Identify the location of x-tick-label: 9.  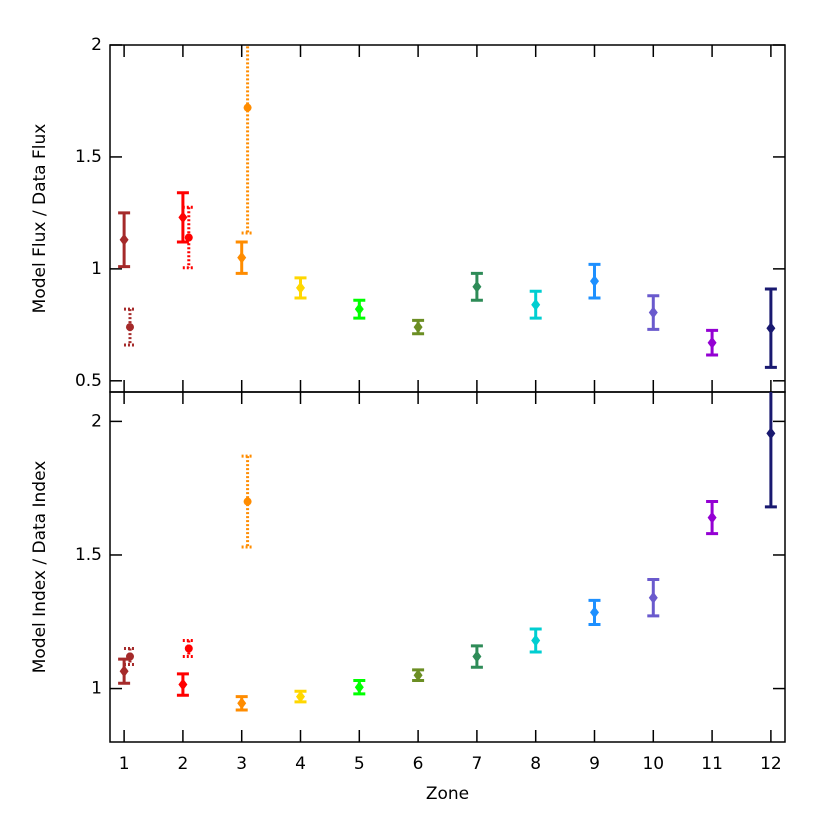
(594, 764).